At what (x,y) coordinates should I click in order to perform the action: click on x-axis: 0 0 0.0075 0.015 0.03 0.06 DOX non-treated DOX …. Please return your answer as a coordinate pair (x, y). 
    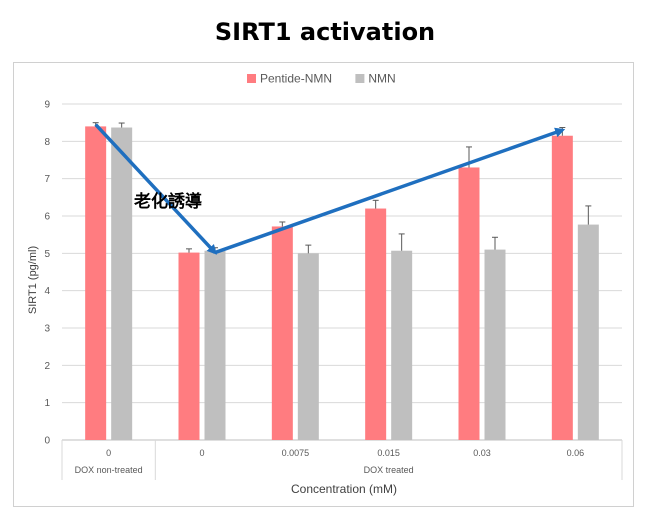
    Looking at the image, I should click on (342, 460).